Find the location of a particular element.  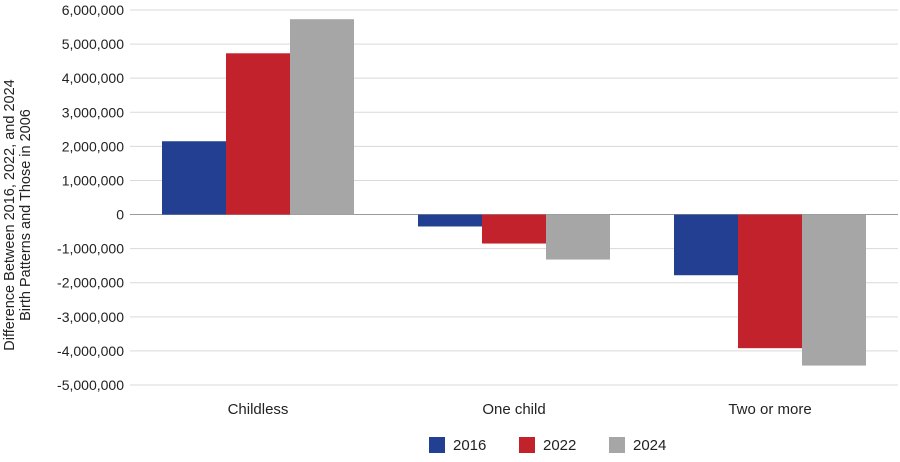

bar-2024-two-or-more is located at coordinates (834, 290).